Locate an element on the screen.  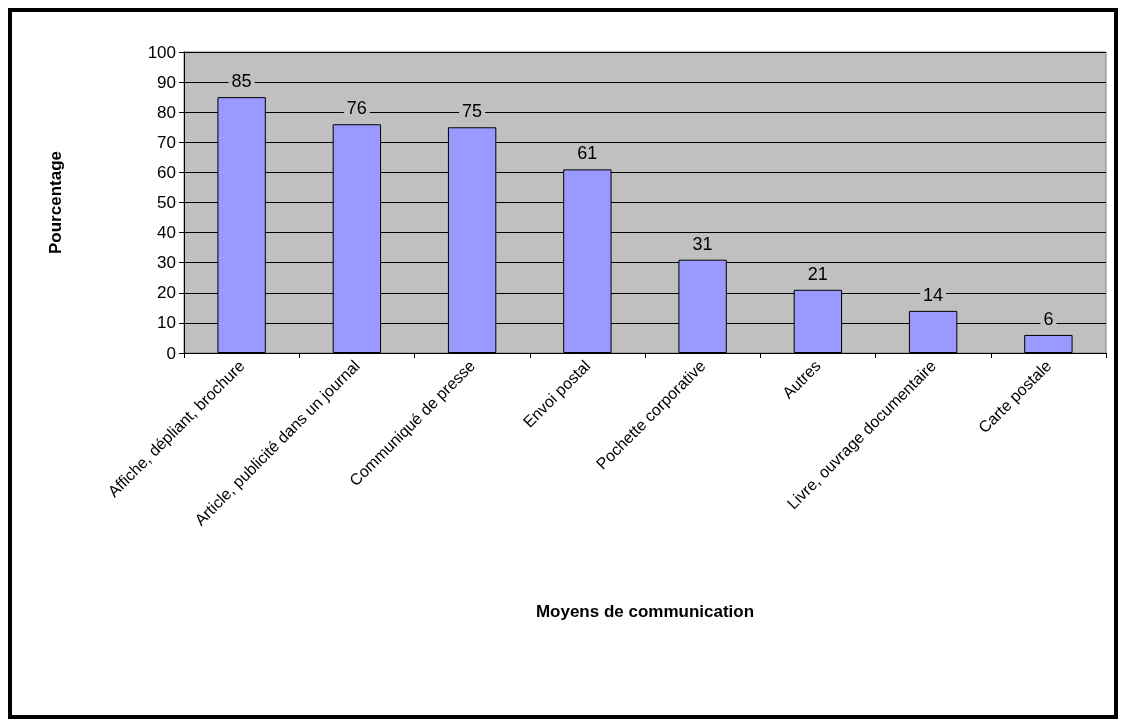
y-tick-label: 30 is located at coordinates (166, 263).